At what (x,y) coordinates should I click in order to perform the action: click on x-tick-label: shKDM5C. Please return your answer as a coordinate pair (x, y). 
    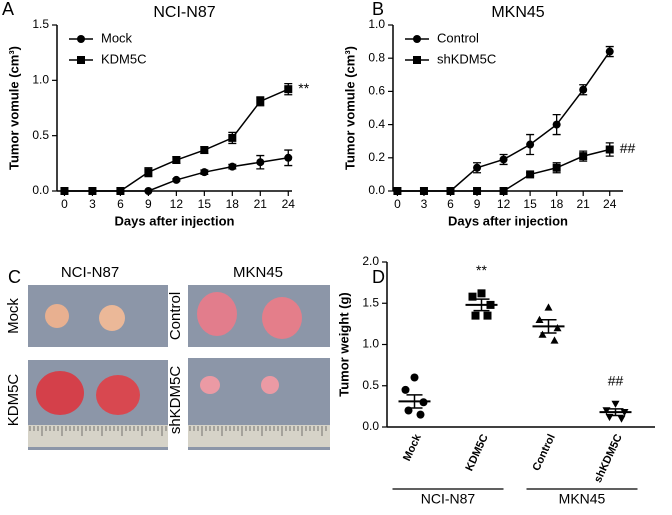
    Looking at the image, I should click on (608, 458).